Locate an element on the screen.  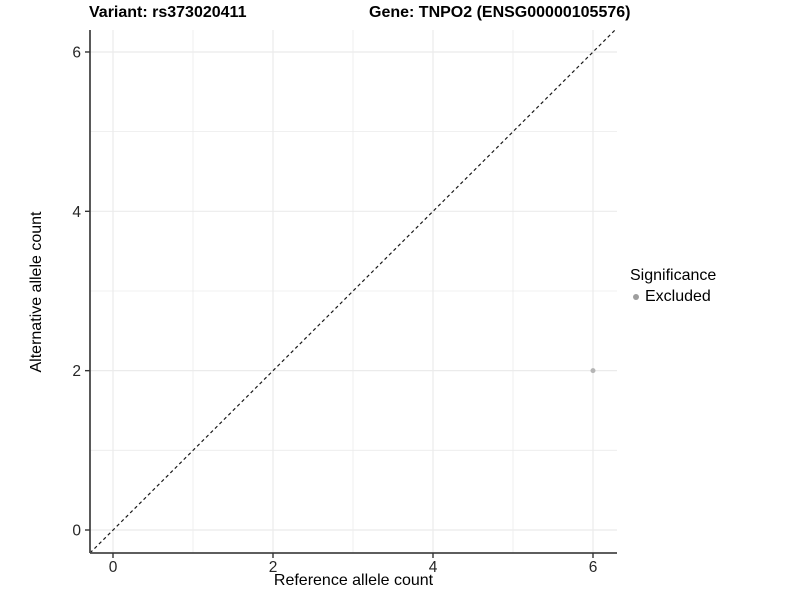
data-point is located at coordinates (593, 371).